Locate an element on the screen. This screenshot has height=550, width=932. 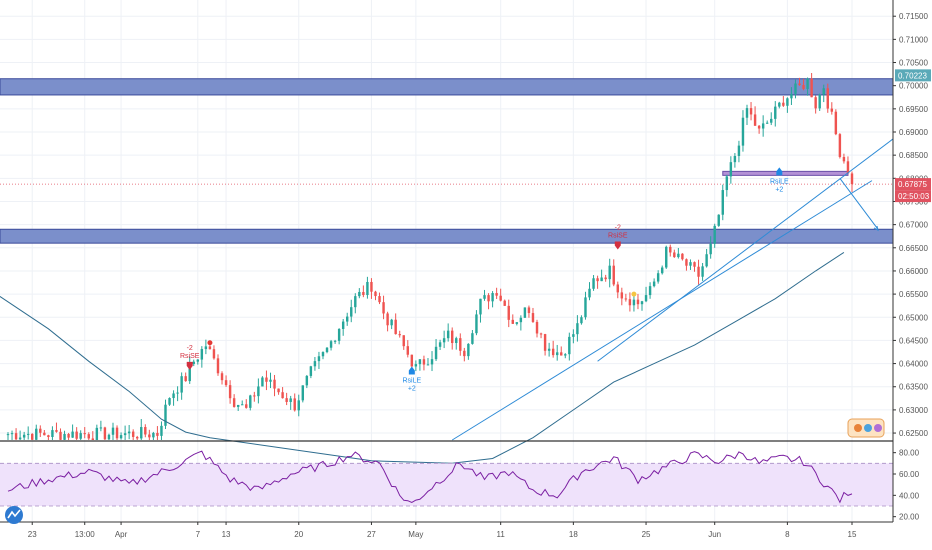
price-tick-label: 0.64500 is located at coordinates (913, 340).